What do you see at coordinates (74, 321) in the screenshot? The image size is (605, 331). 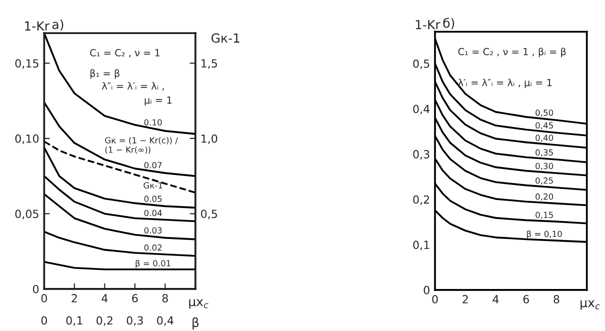 I see `x2-tick-label: 0,1` at bounding box center [74, 321].